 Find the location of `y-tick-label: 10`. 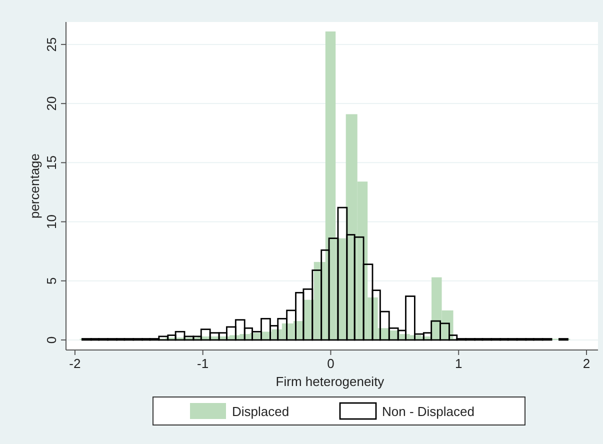

y-tick-label: 10 is located at coordinates (51, 221).